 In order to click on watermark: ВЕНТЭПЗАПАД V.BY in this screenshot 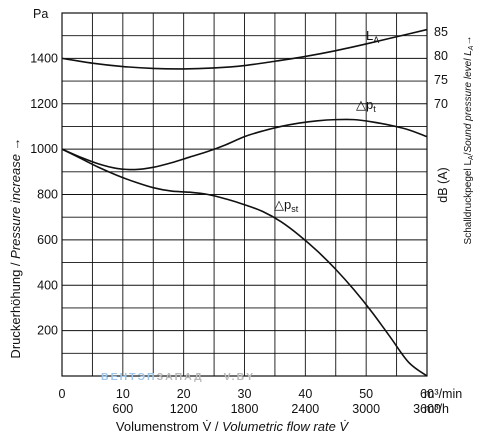, I will do `click(178, 377)`.